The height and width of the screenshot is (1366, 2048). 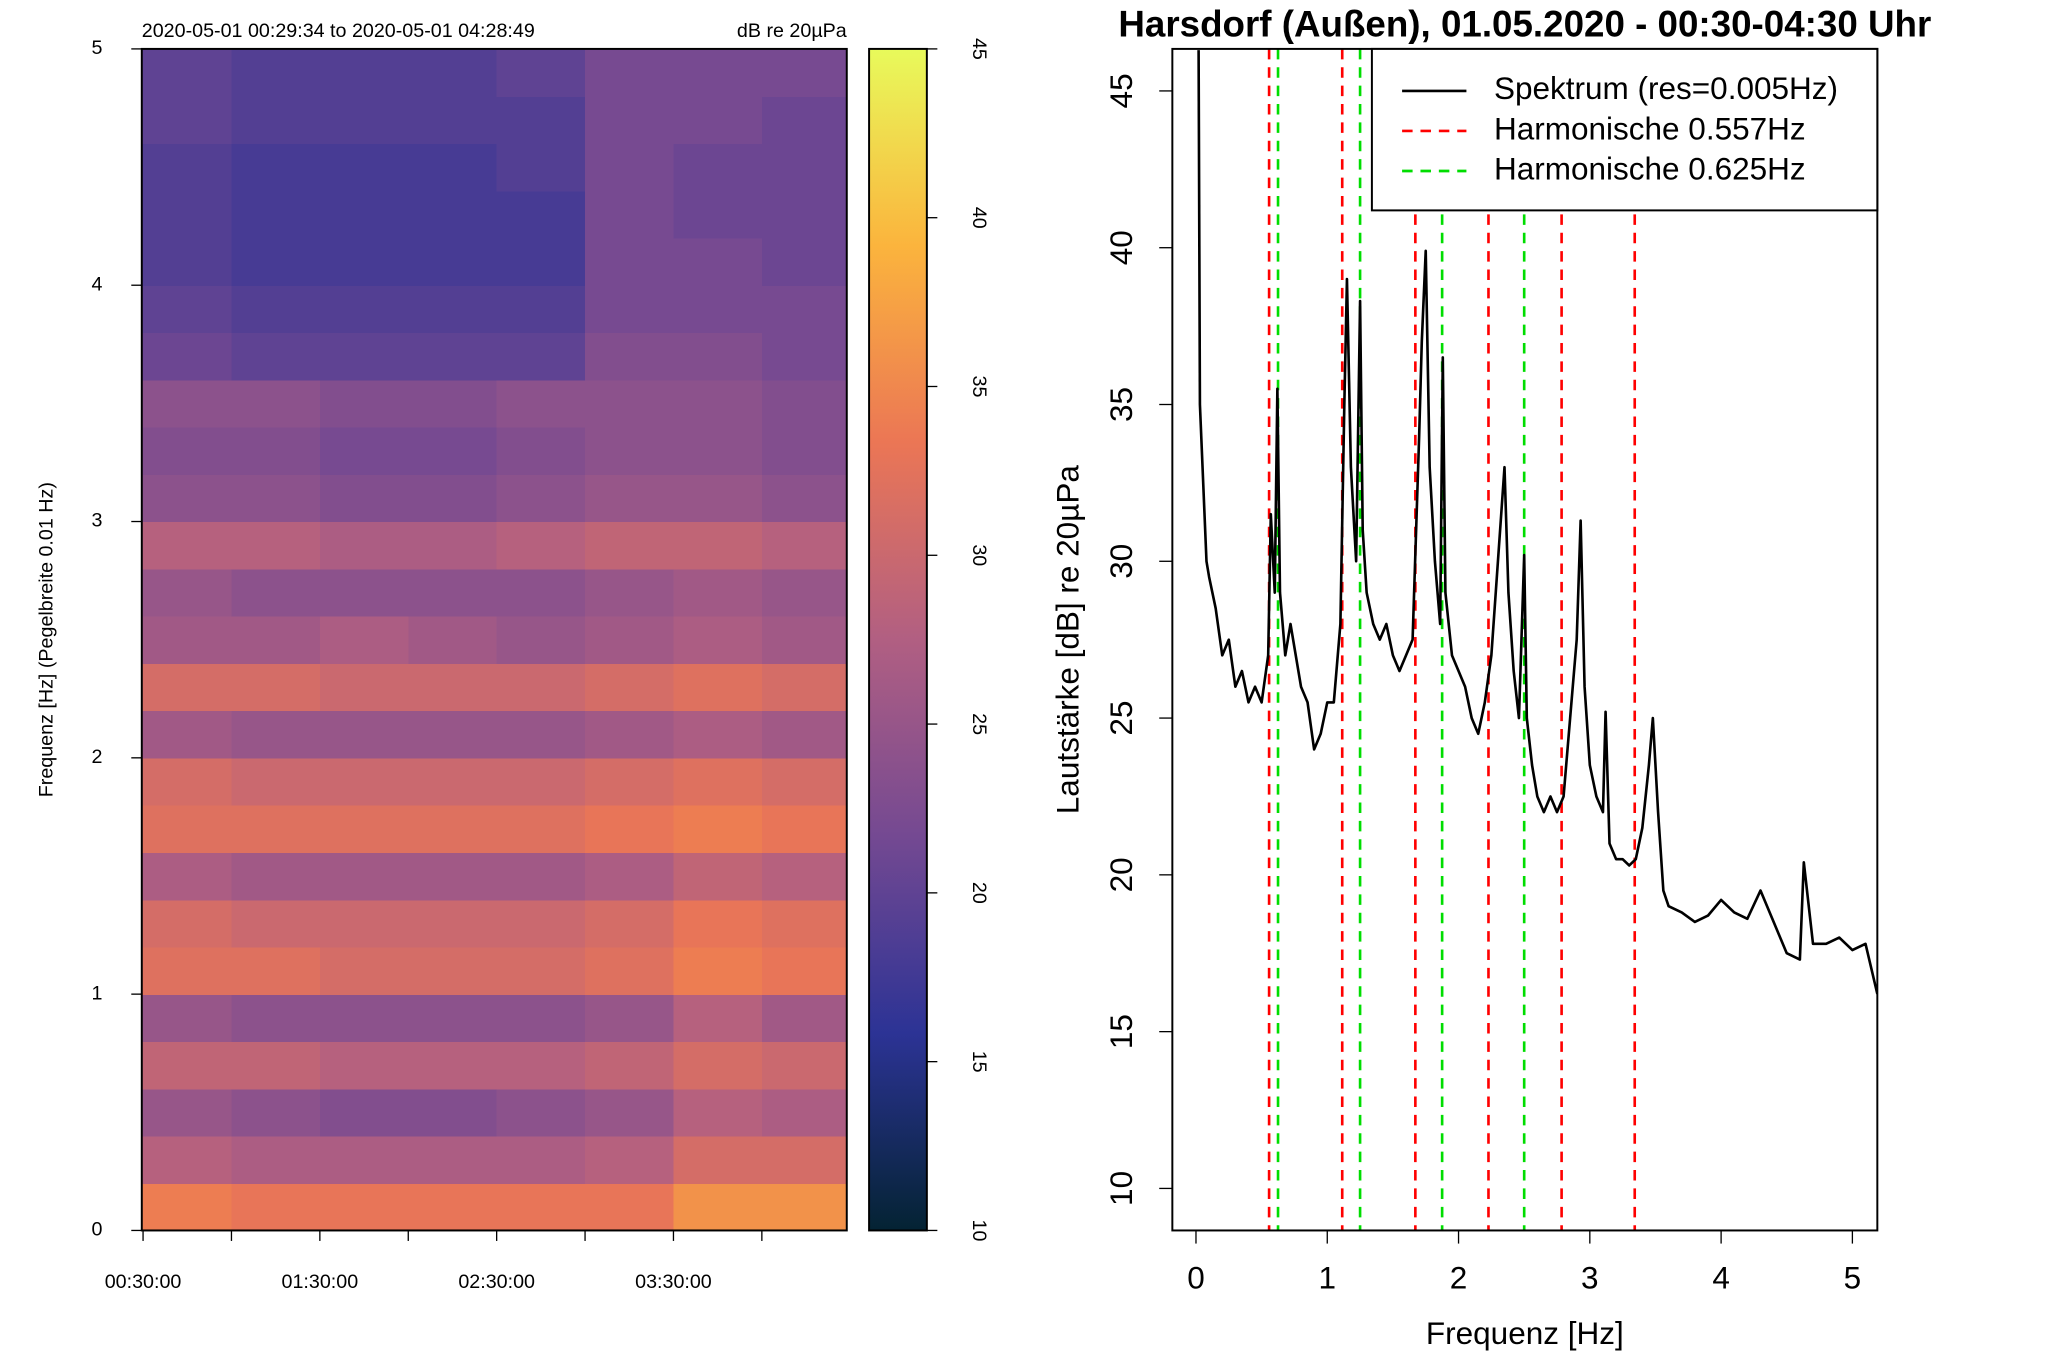 What do you see at coordinates (1121, 1031) in the screenshot?
I see `y-tick-label: 15` at bounding box center [1121, 1031].